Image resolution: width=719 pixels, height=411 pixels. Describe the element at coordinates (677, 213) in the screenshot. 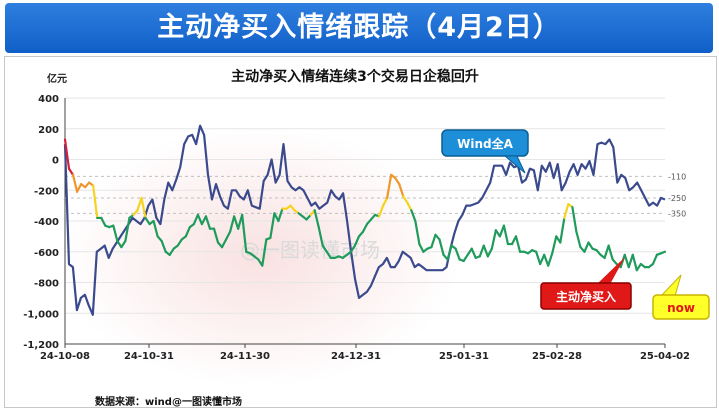

I see `reference-label: -350` at that location.